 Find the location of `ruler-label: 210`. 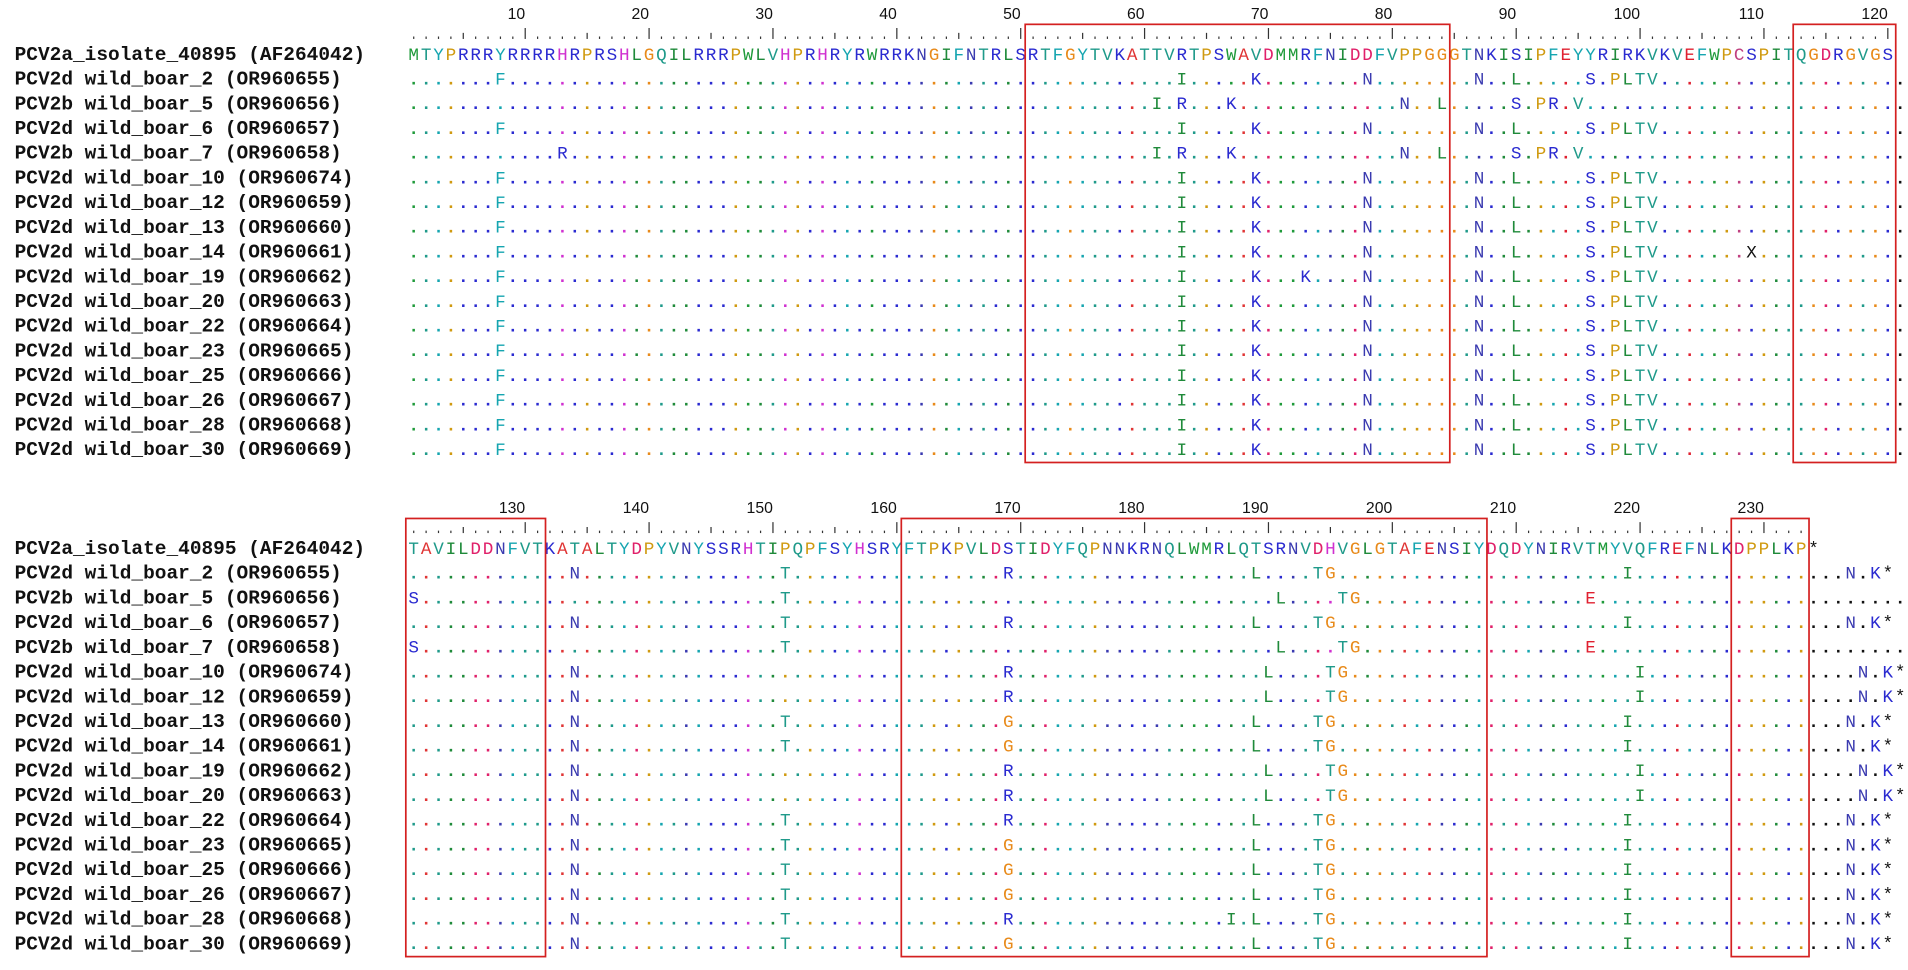

ruler-label: 210 is located at coordinates (1503, 508).